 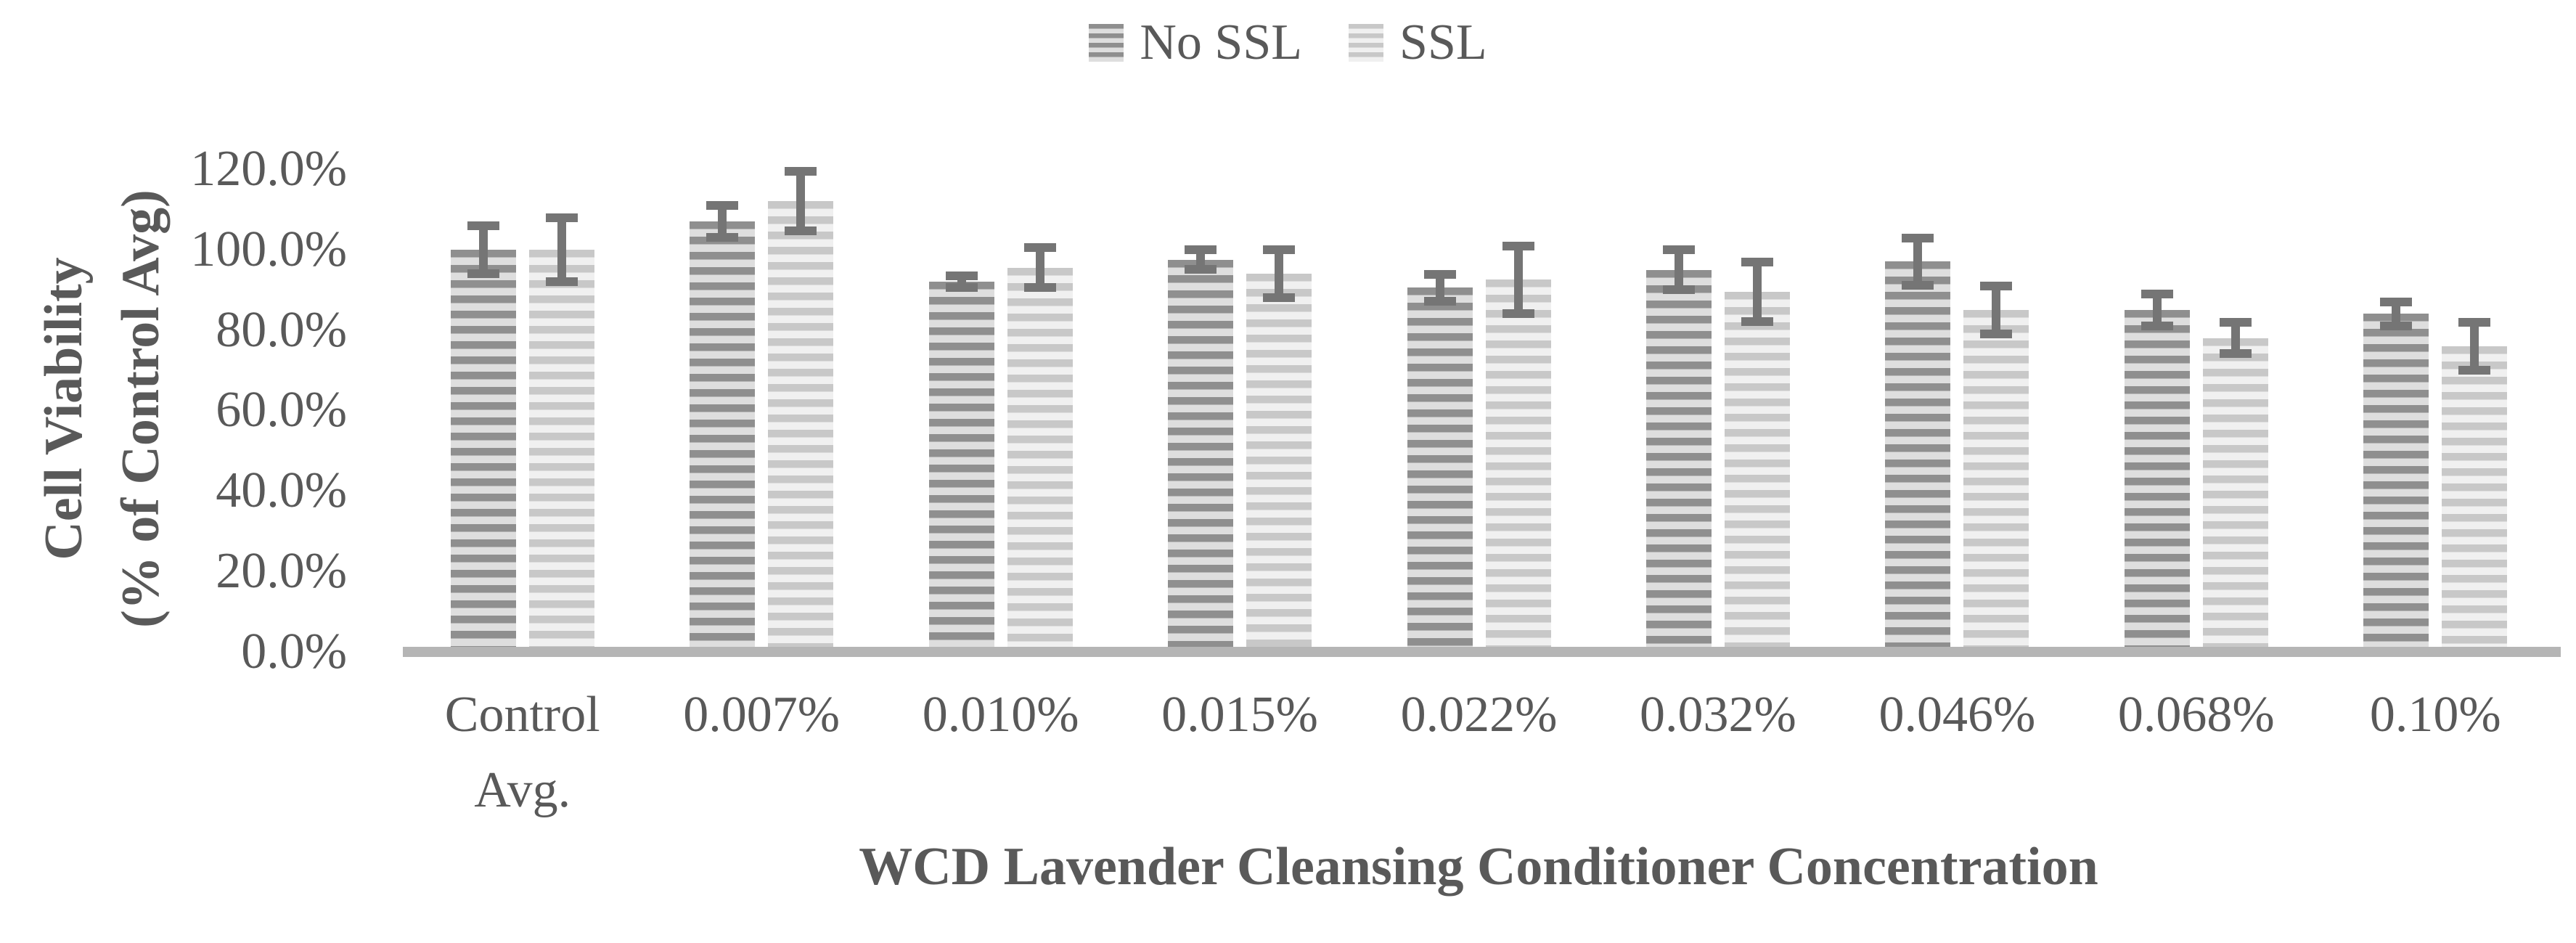 I want to click on x-axis-category-label: Control Avg., so click(x=522, y=753).